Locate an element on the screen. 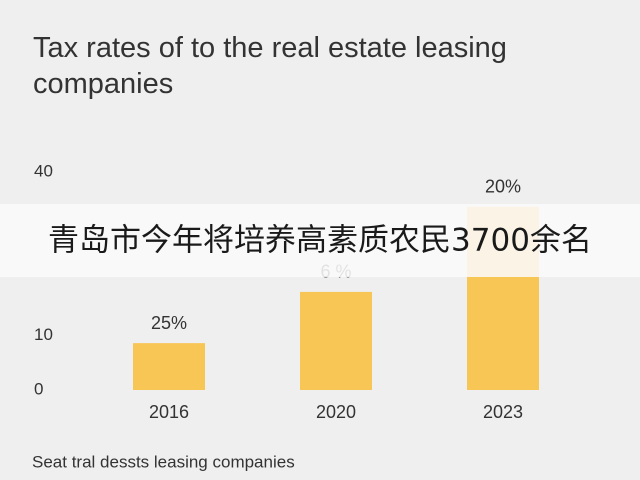  y-tick-label: 40 is located at coordinates (43, 170).